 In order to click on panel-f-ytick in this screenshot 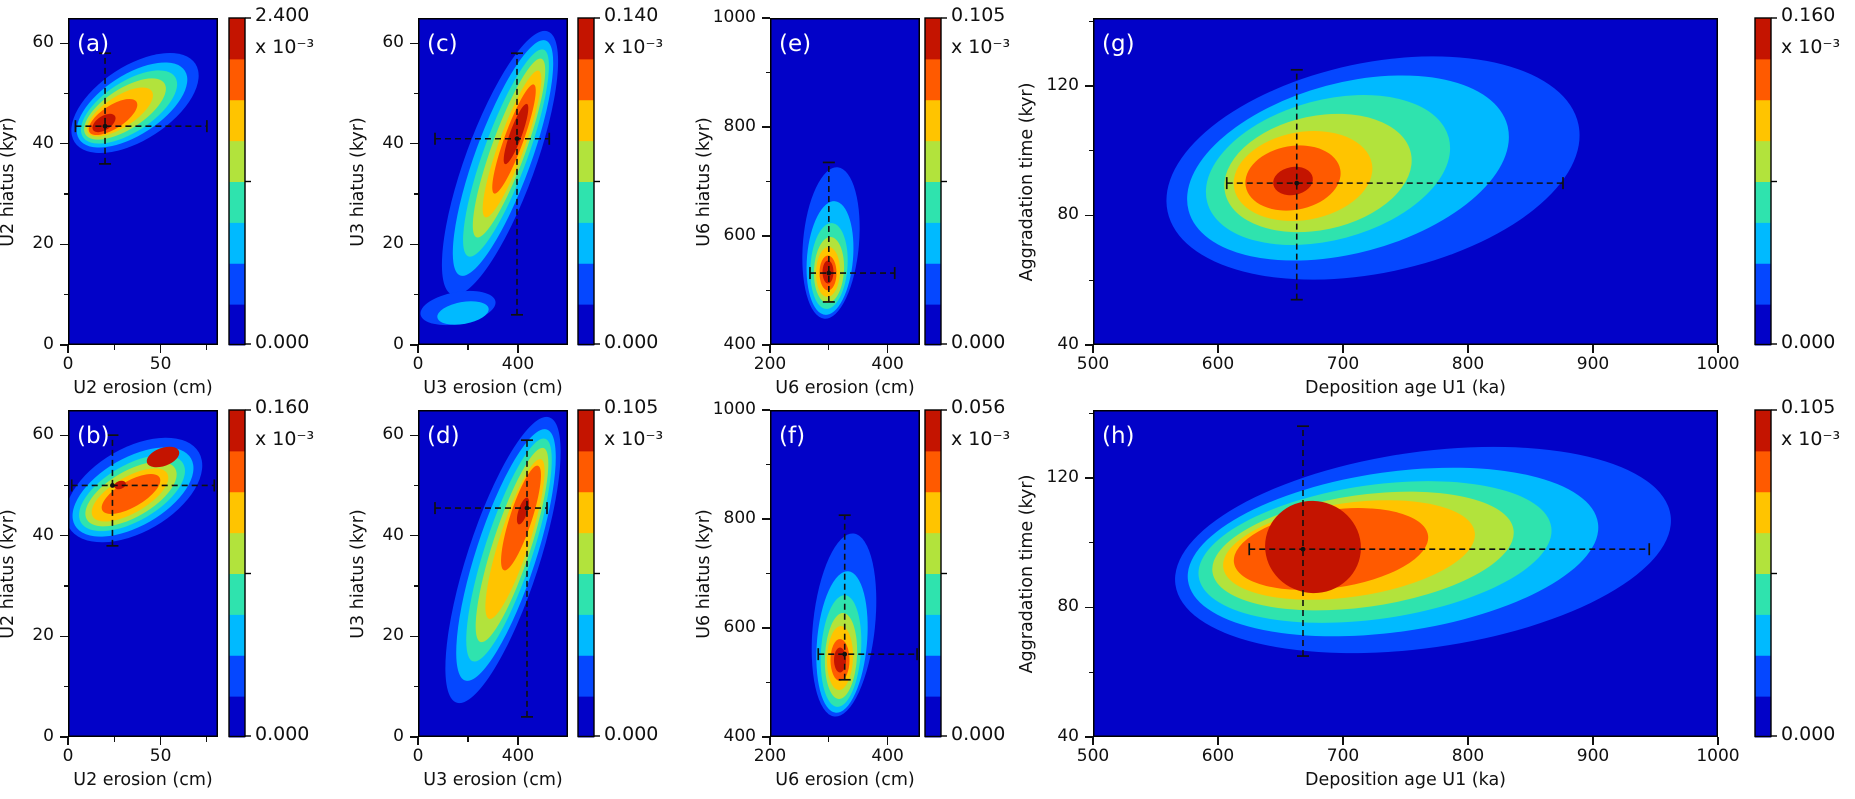, I will do `click(766, 410)`.